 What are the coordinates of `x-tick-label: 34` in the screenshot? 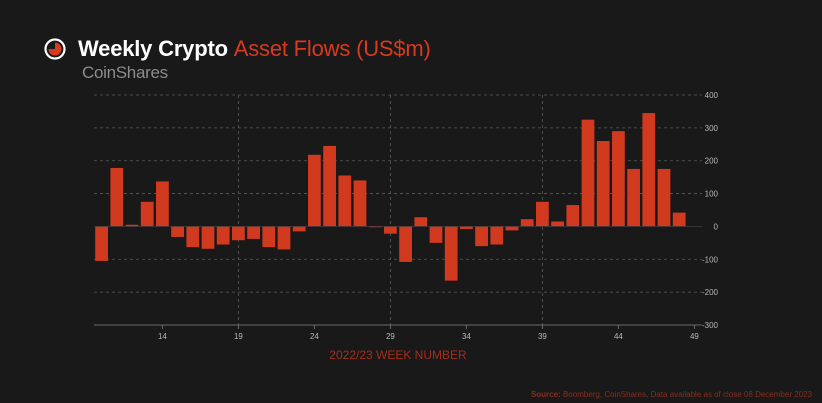 It's located at (466, 336).